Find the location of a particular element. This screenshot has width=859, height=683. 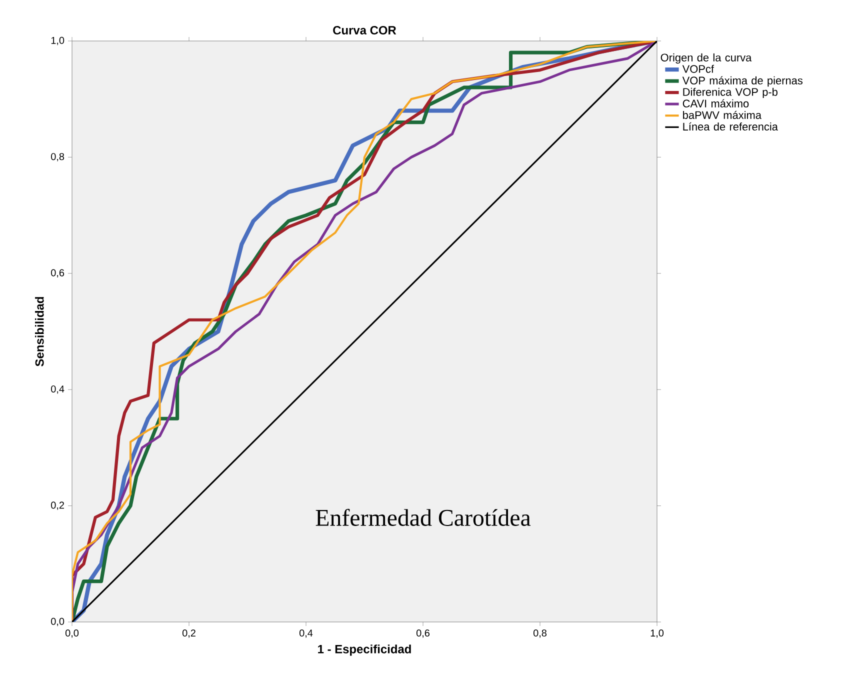

y-tick-label: 0,6 is located at coordinates (57, 273).